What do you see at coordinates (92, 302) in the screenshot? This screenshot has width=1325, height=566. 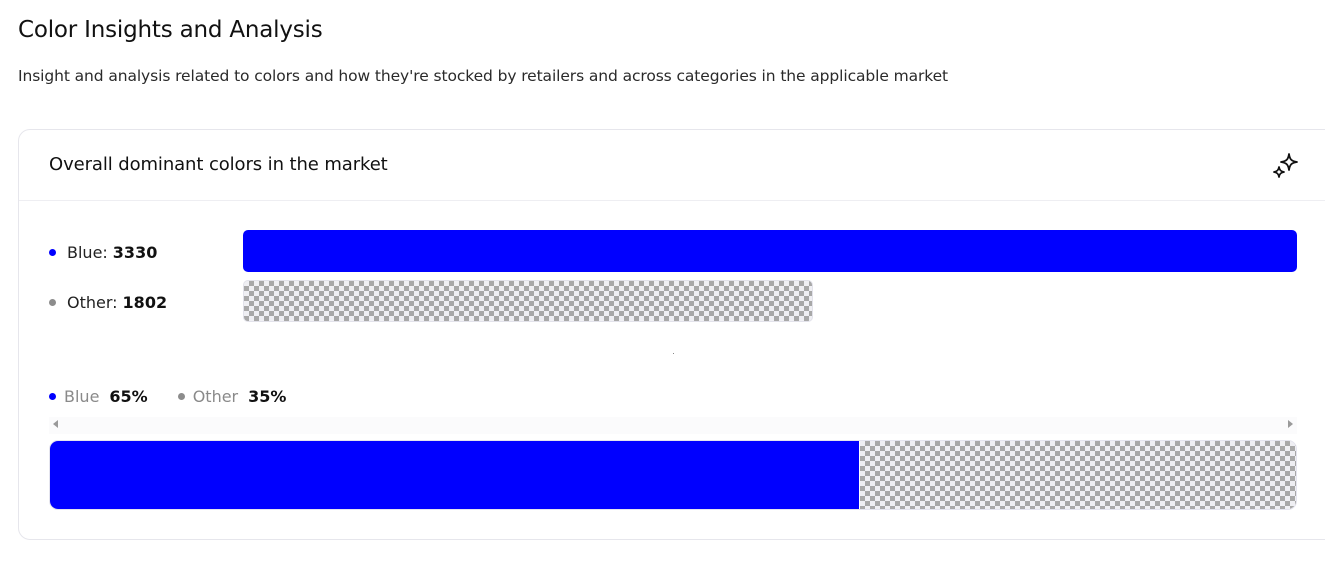 I see `count-label: Other:` at bounding box center [92, 302].